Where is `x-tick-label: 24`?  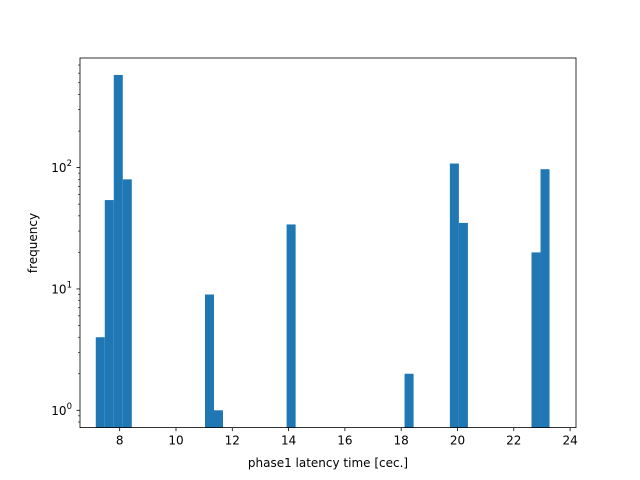
x-tick-label: 24 is located at coordinates (569, 441).